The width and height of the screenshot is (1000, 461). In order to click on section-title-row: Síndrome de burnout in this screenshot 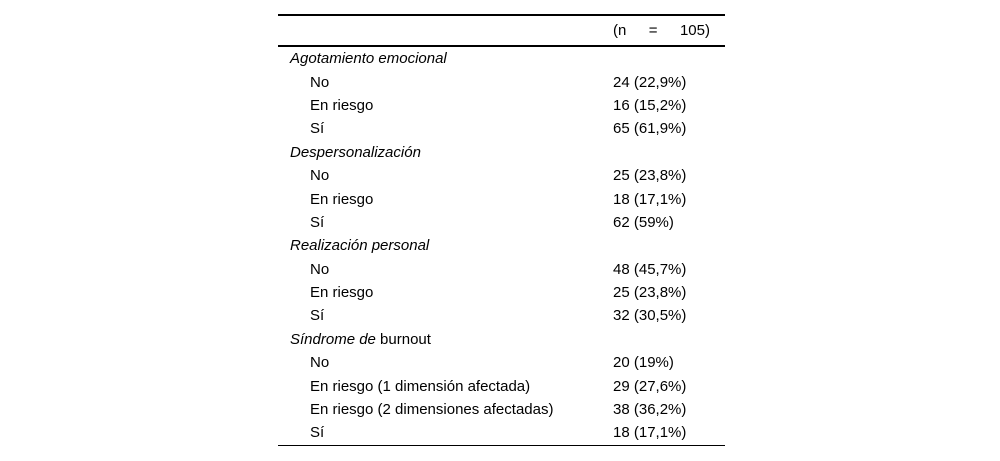, I will do `click(501, 339)`.